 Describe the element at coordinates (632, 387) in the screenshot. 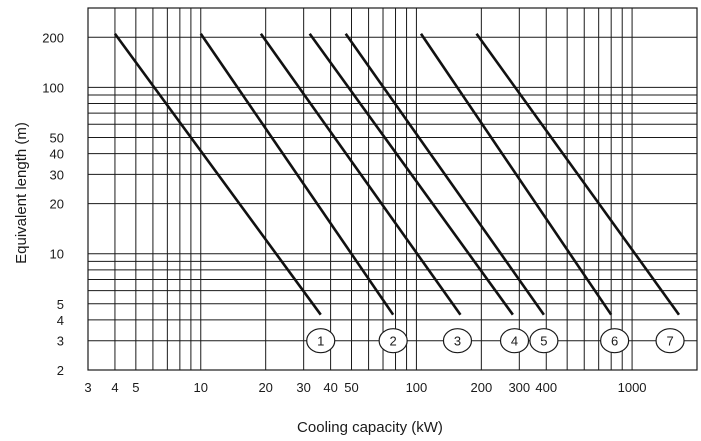

I see `x-tick-label: 1000` at that location.